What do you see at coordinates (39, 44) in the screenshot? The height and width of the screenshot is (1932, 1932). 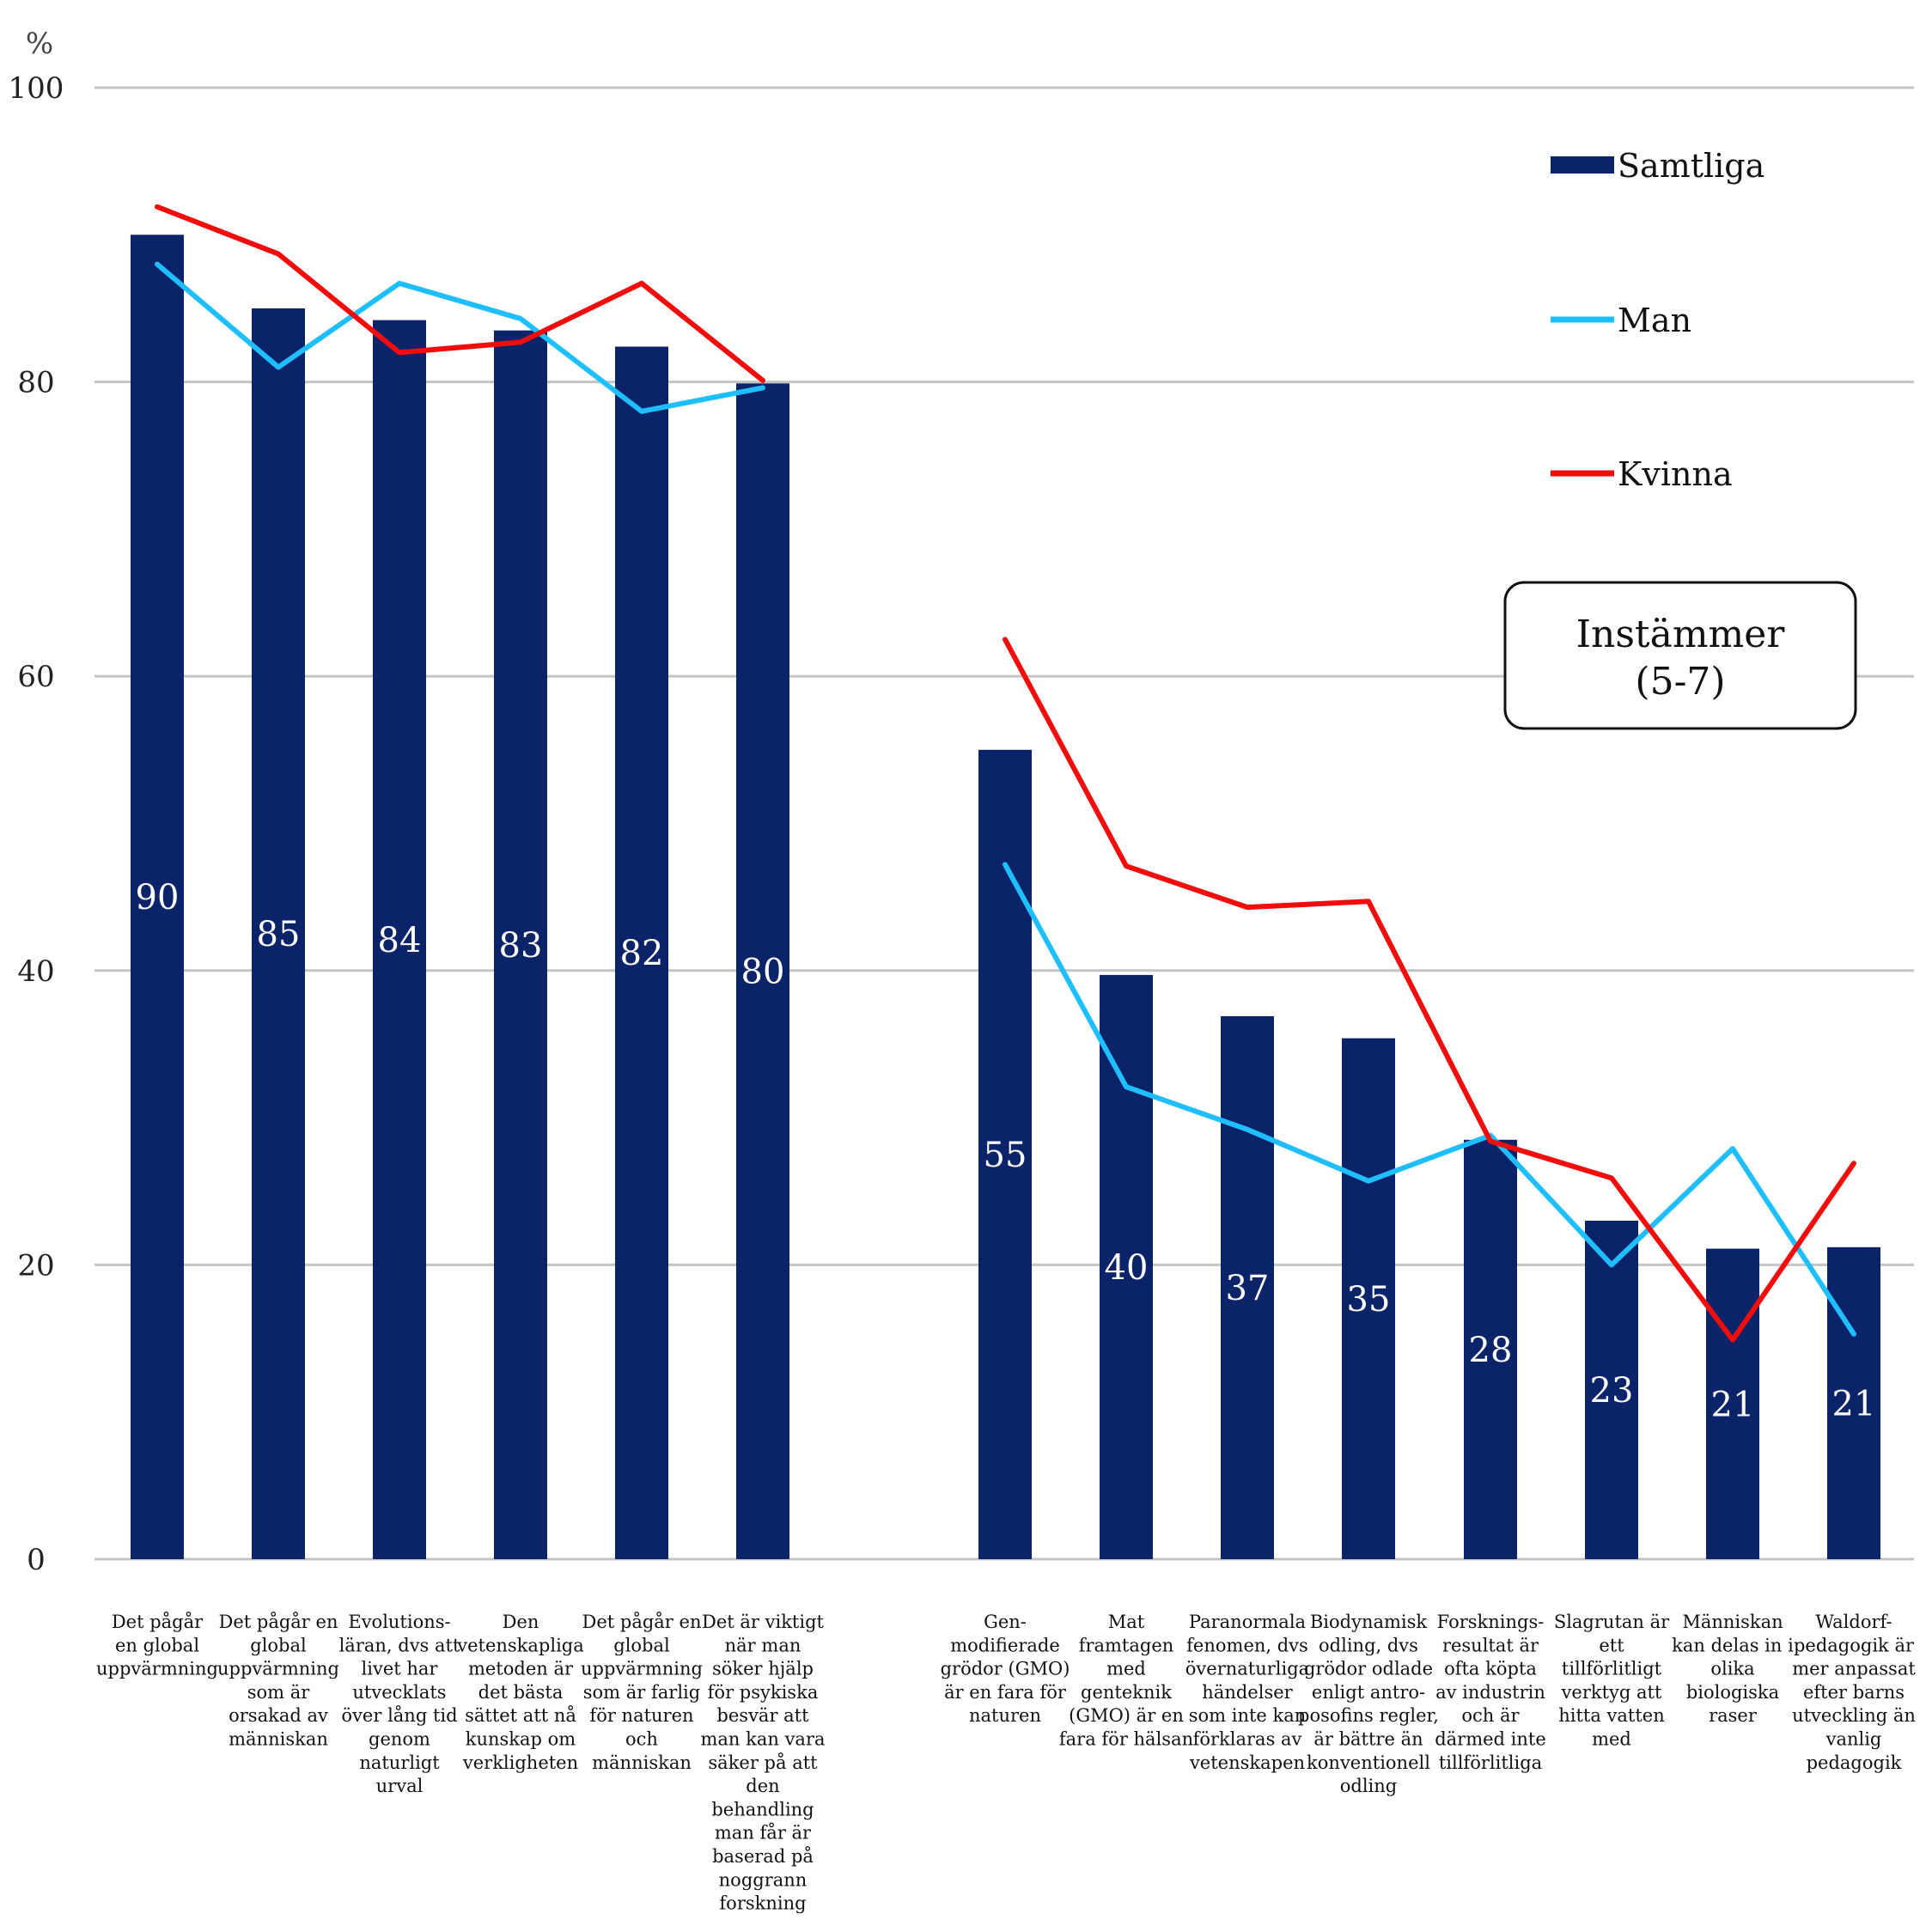 I see `y-axis-unit: %` at bounding box center [39, 44].